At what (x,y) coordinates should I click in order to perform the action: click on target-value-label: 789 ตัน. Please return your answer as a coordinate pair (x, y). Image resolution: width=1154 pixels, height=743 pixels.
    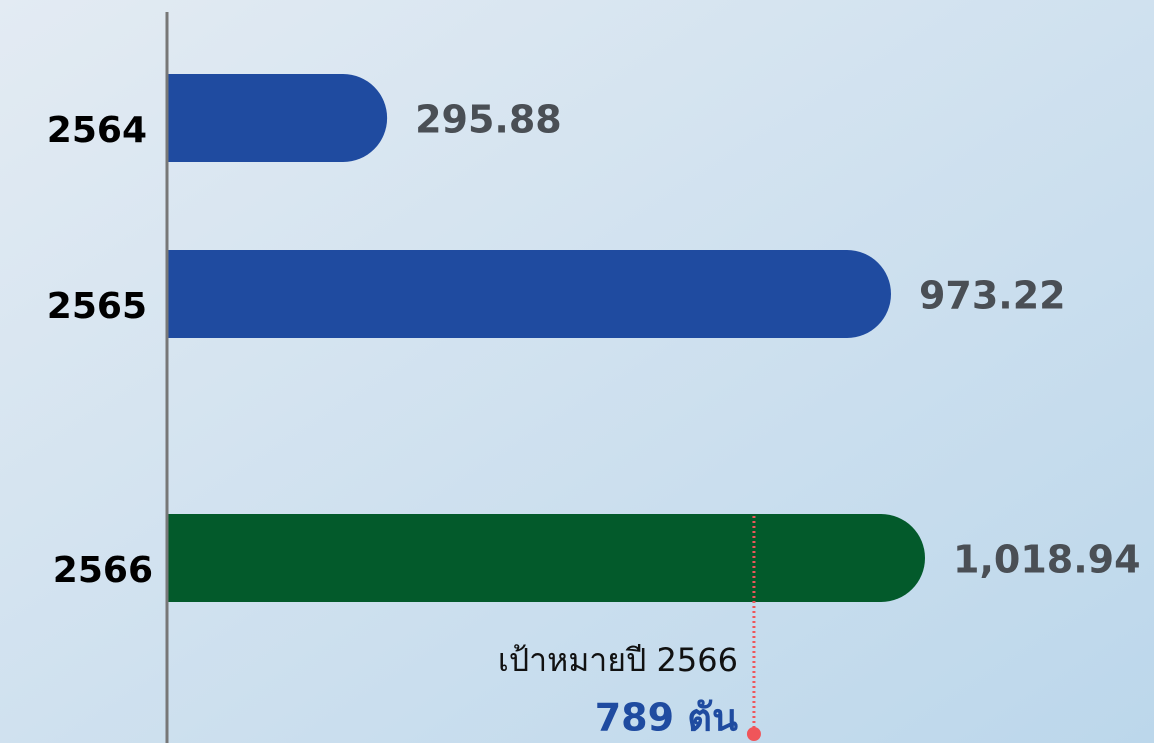
    Looking at the image, I should click on (666, 718).